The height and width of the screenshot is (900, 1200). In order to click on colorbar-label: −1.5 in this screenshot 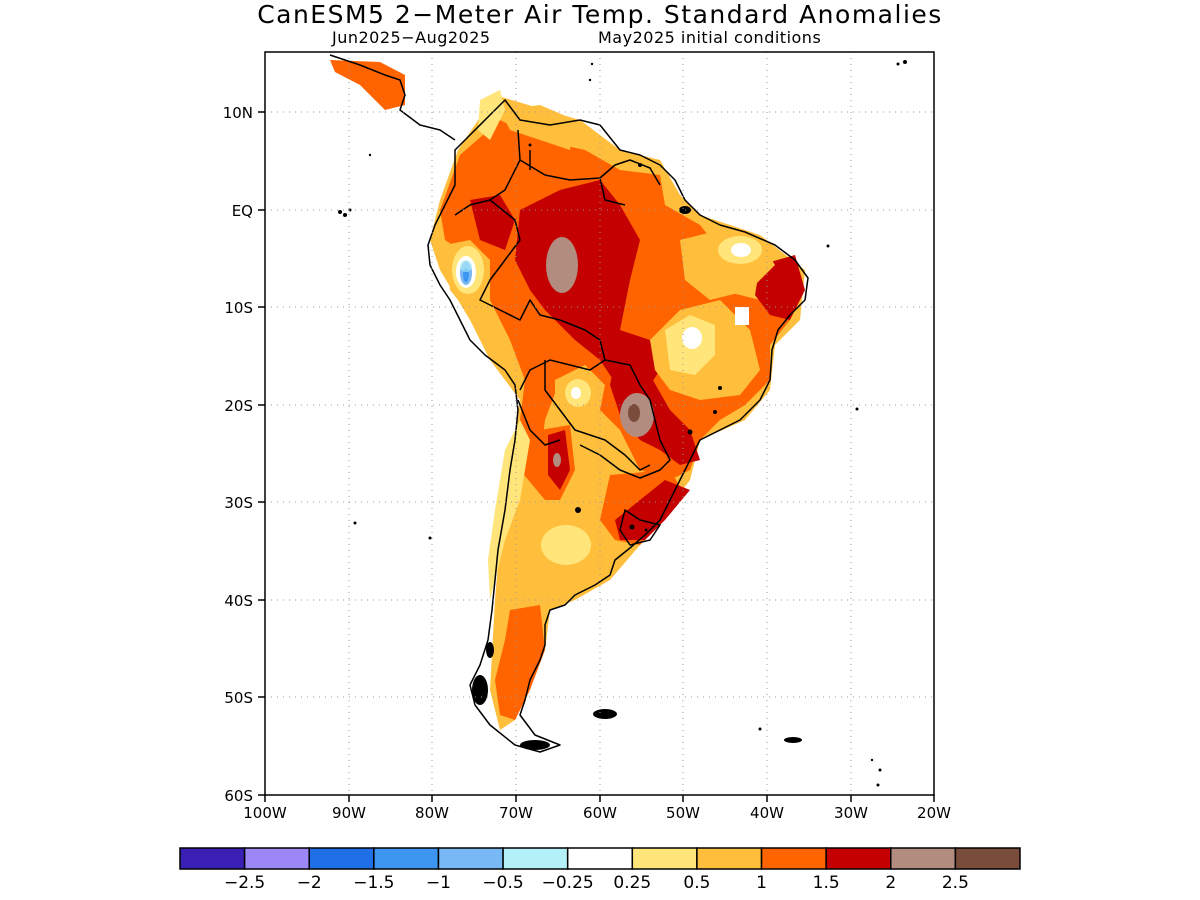, I will do `click(373, 883)`.